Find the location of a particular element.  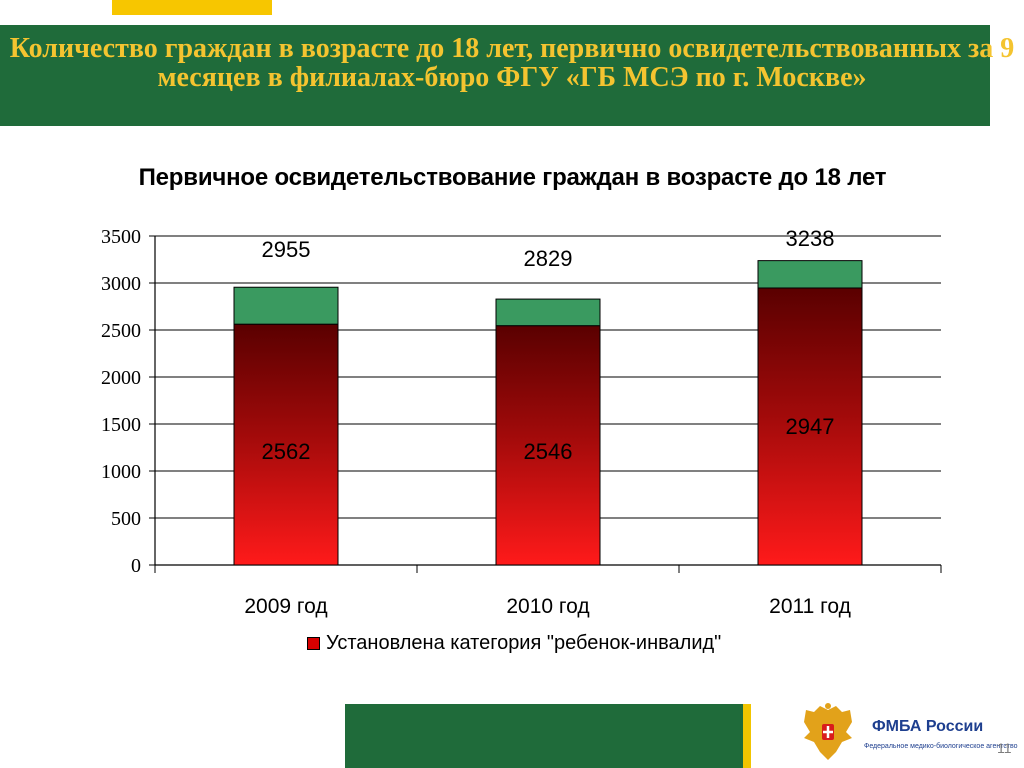

y-tick-label: 2500 is located at coordinates (121, 331).